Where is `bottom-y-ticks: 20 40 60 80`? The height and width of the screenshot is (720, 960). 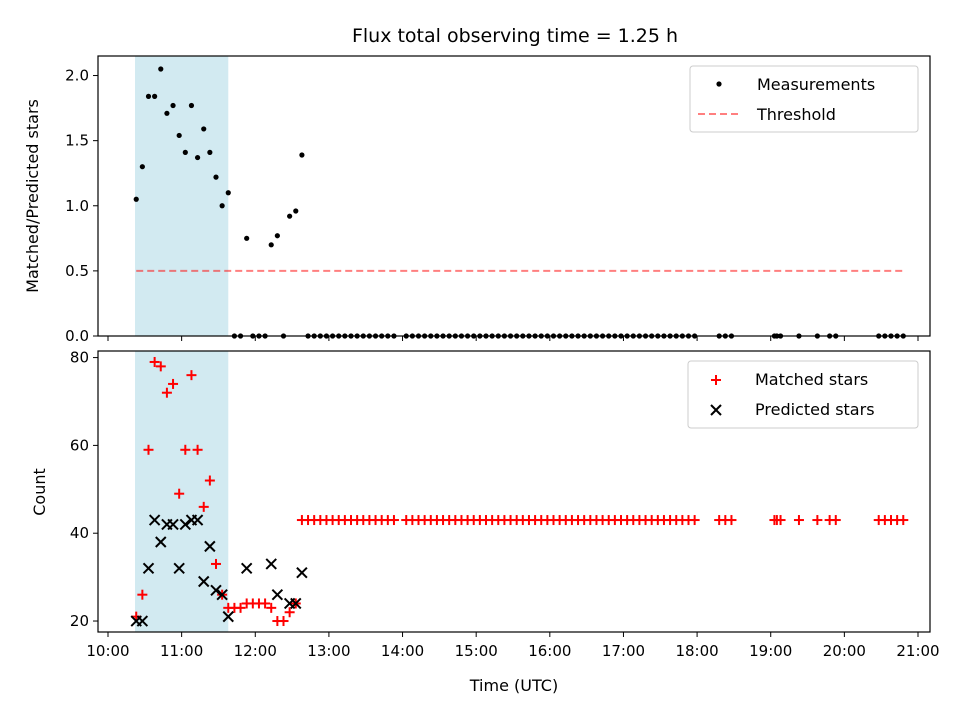
bottom-y-ticks: 20 40 60 80 is located at coordinates (84, 489).